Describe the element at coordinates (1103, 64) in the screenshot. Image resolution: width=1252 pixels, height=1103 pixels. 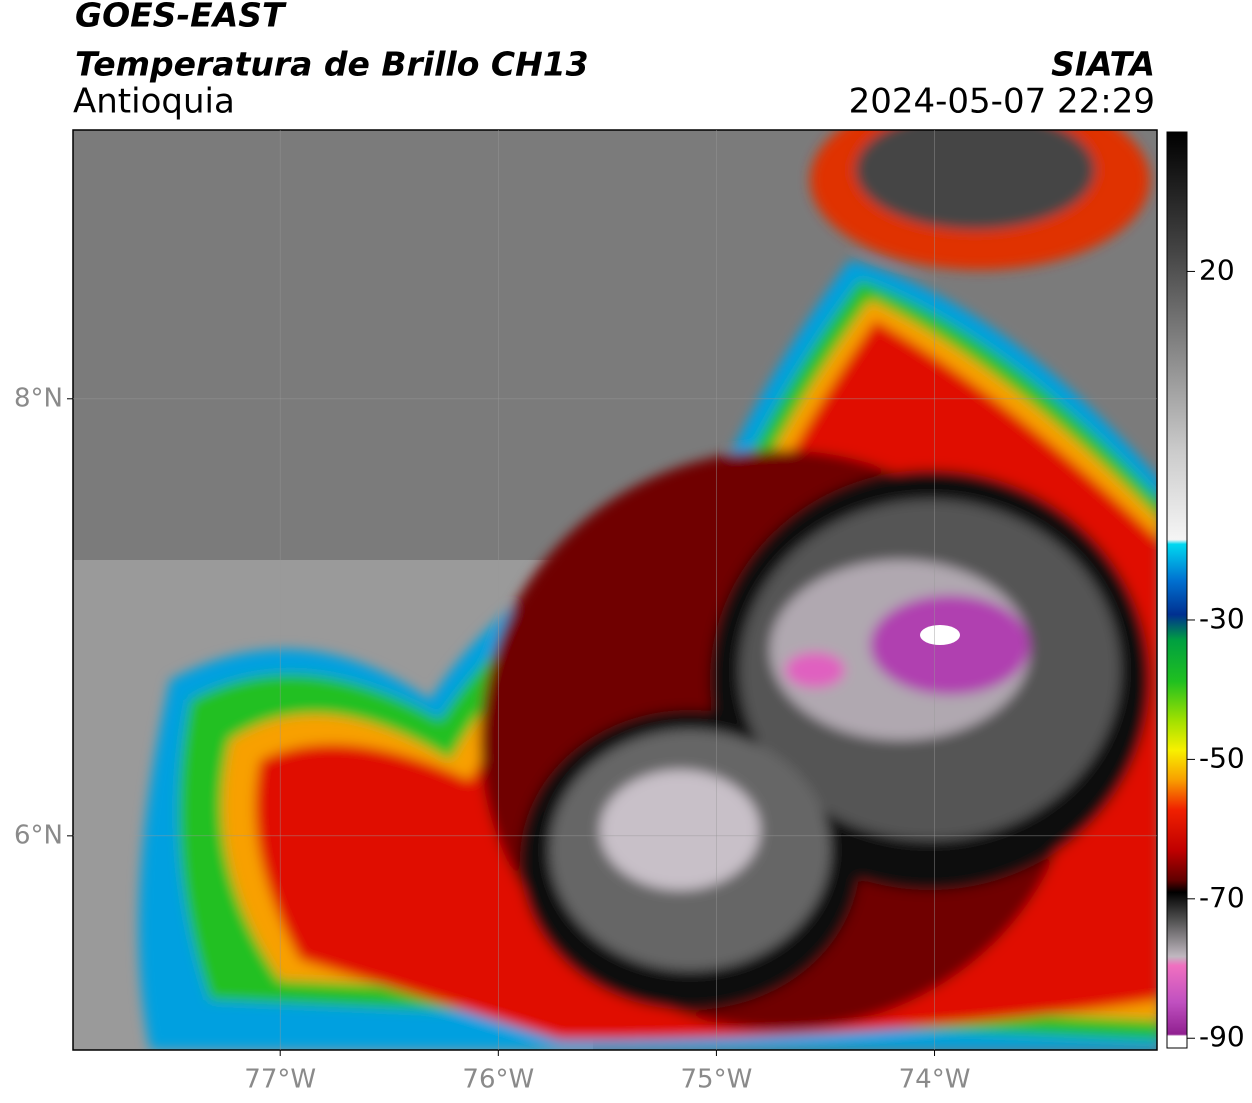
I see `source: SIATA` at that location.